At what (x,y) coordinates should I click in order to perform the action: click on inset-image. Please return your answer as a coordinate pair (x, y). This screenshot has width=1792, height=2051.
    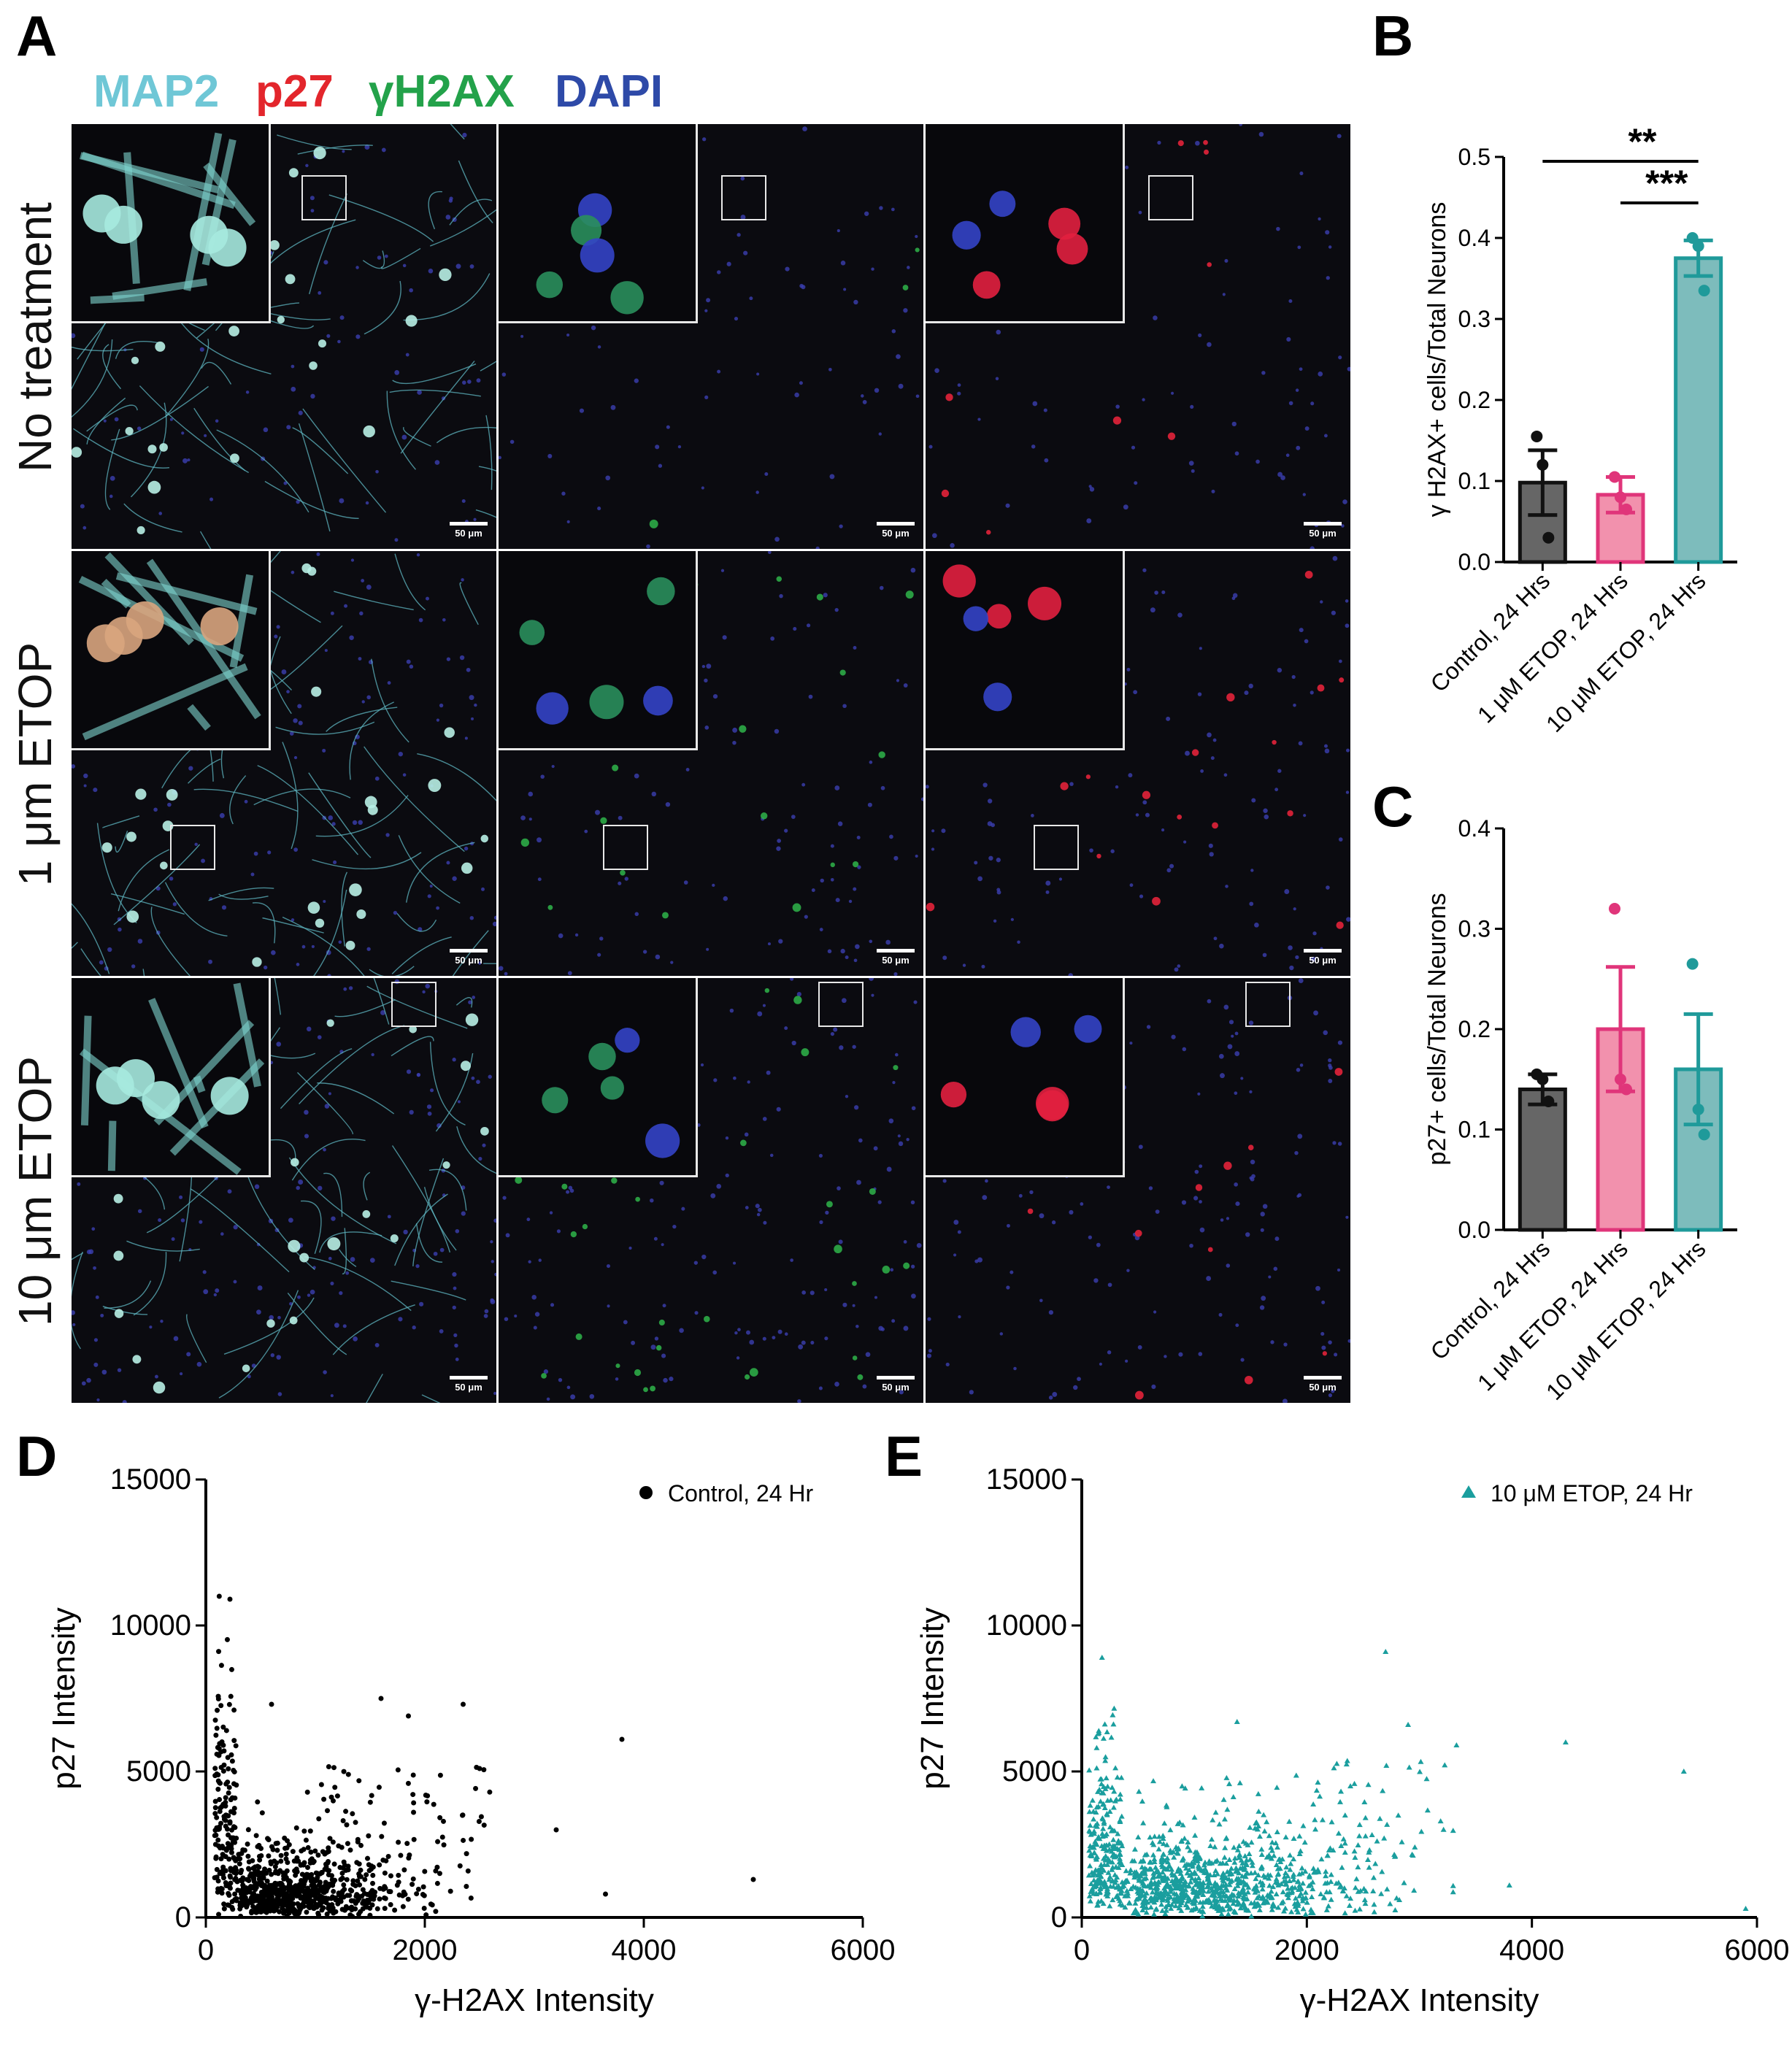
    Looking at the image, I should click on (168, 218).